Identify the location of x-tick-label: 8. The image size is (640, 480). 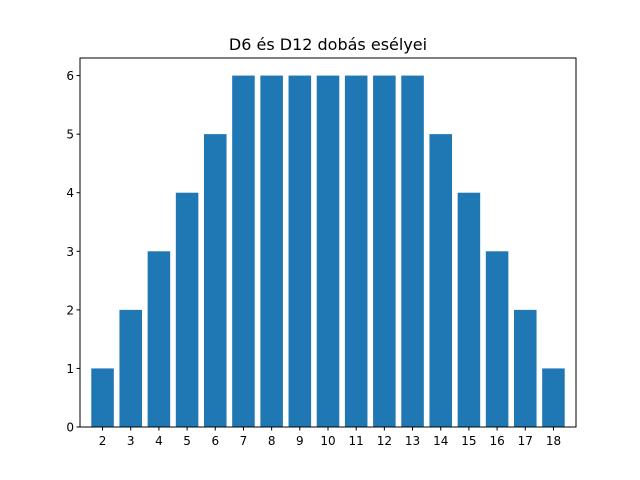
(272, 441).